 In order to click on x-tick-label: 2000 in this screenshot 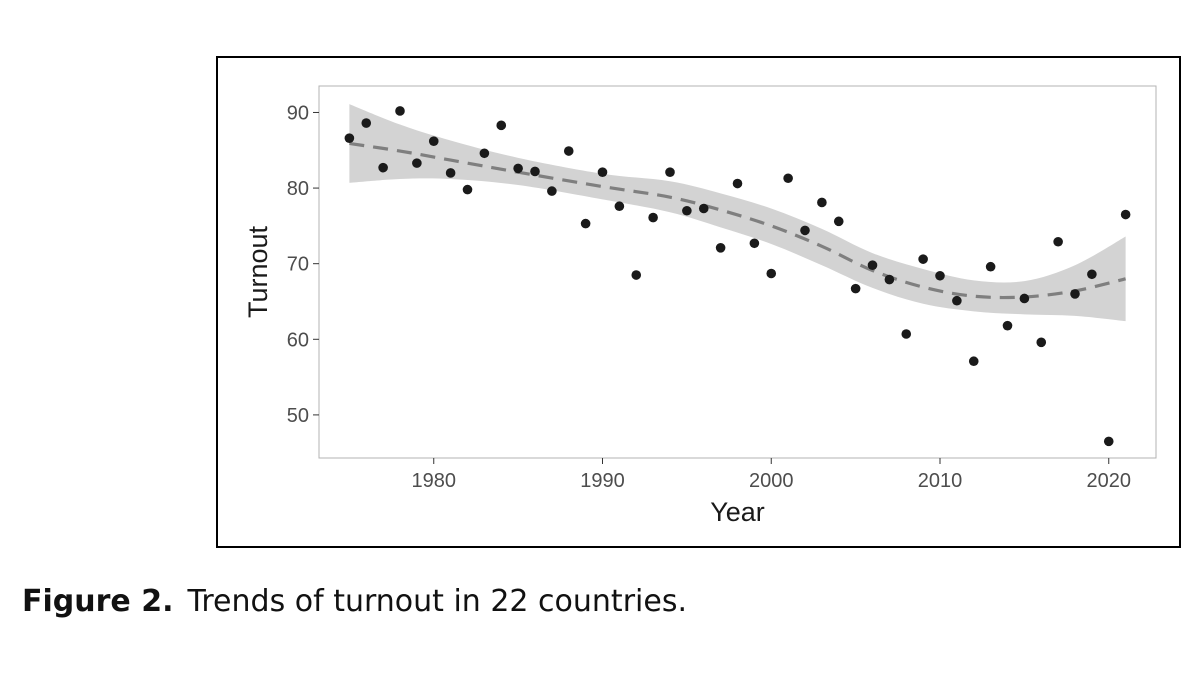, I will do `click(771, 481)`.